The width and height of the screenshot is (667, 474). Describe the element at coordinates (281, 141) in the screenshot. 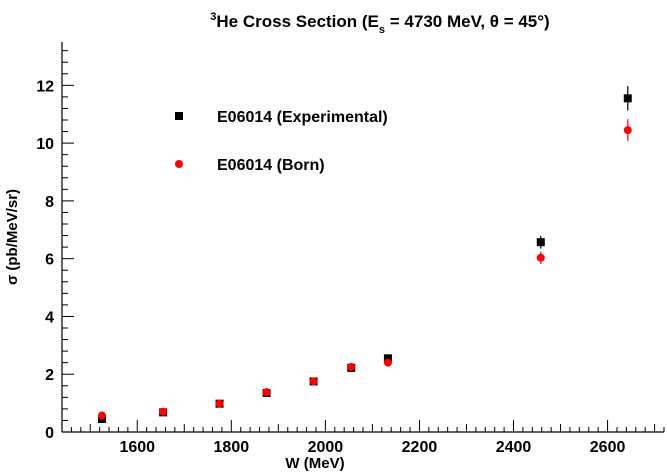

I see `legend: E06014 (Experimental) E06014 (Born)` at that location.